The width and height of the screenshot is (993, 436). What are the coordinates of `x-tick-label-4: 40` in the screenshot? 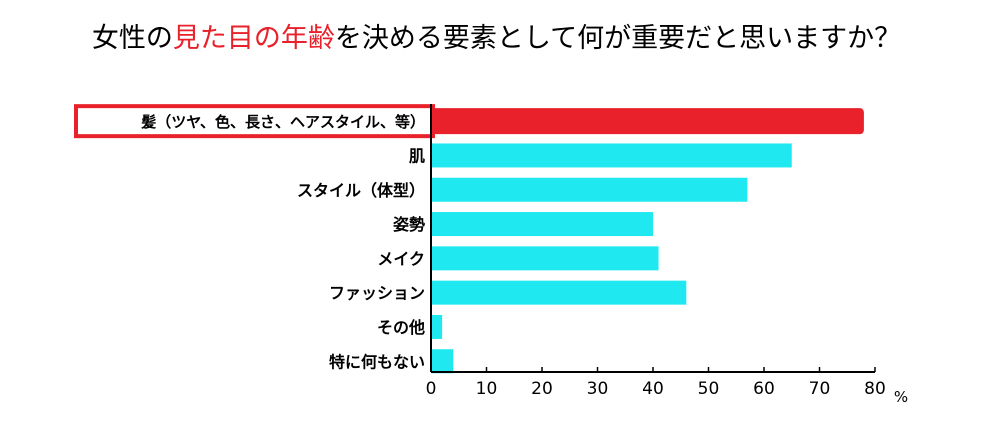 It's located at (653, 389).